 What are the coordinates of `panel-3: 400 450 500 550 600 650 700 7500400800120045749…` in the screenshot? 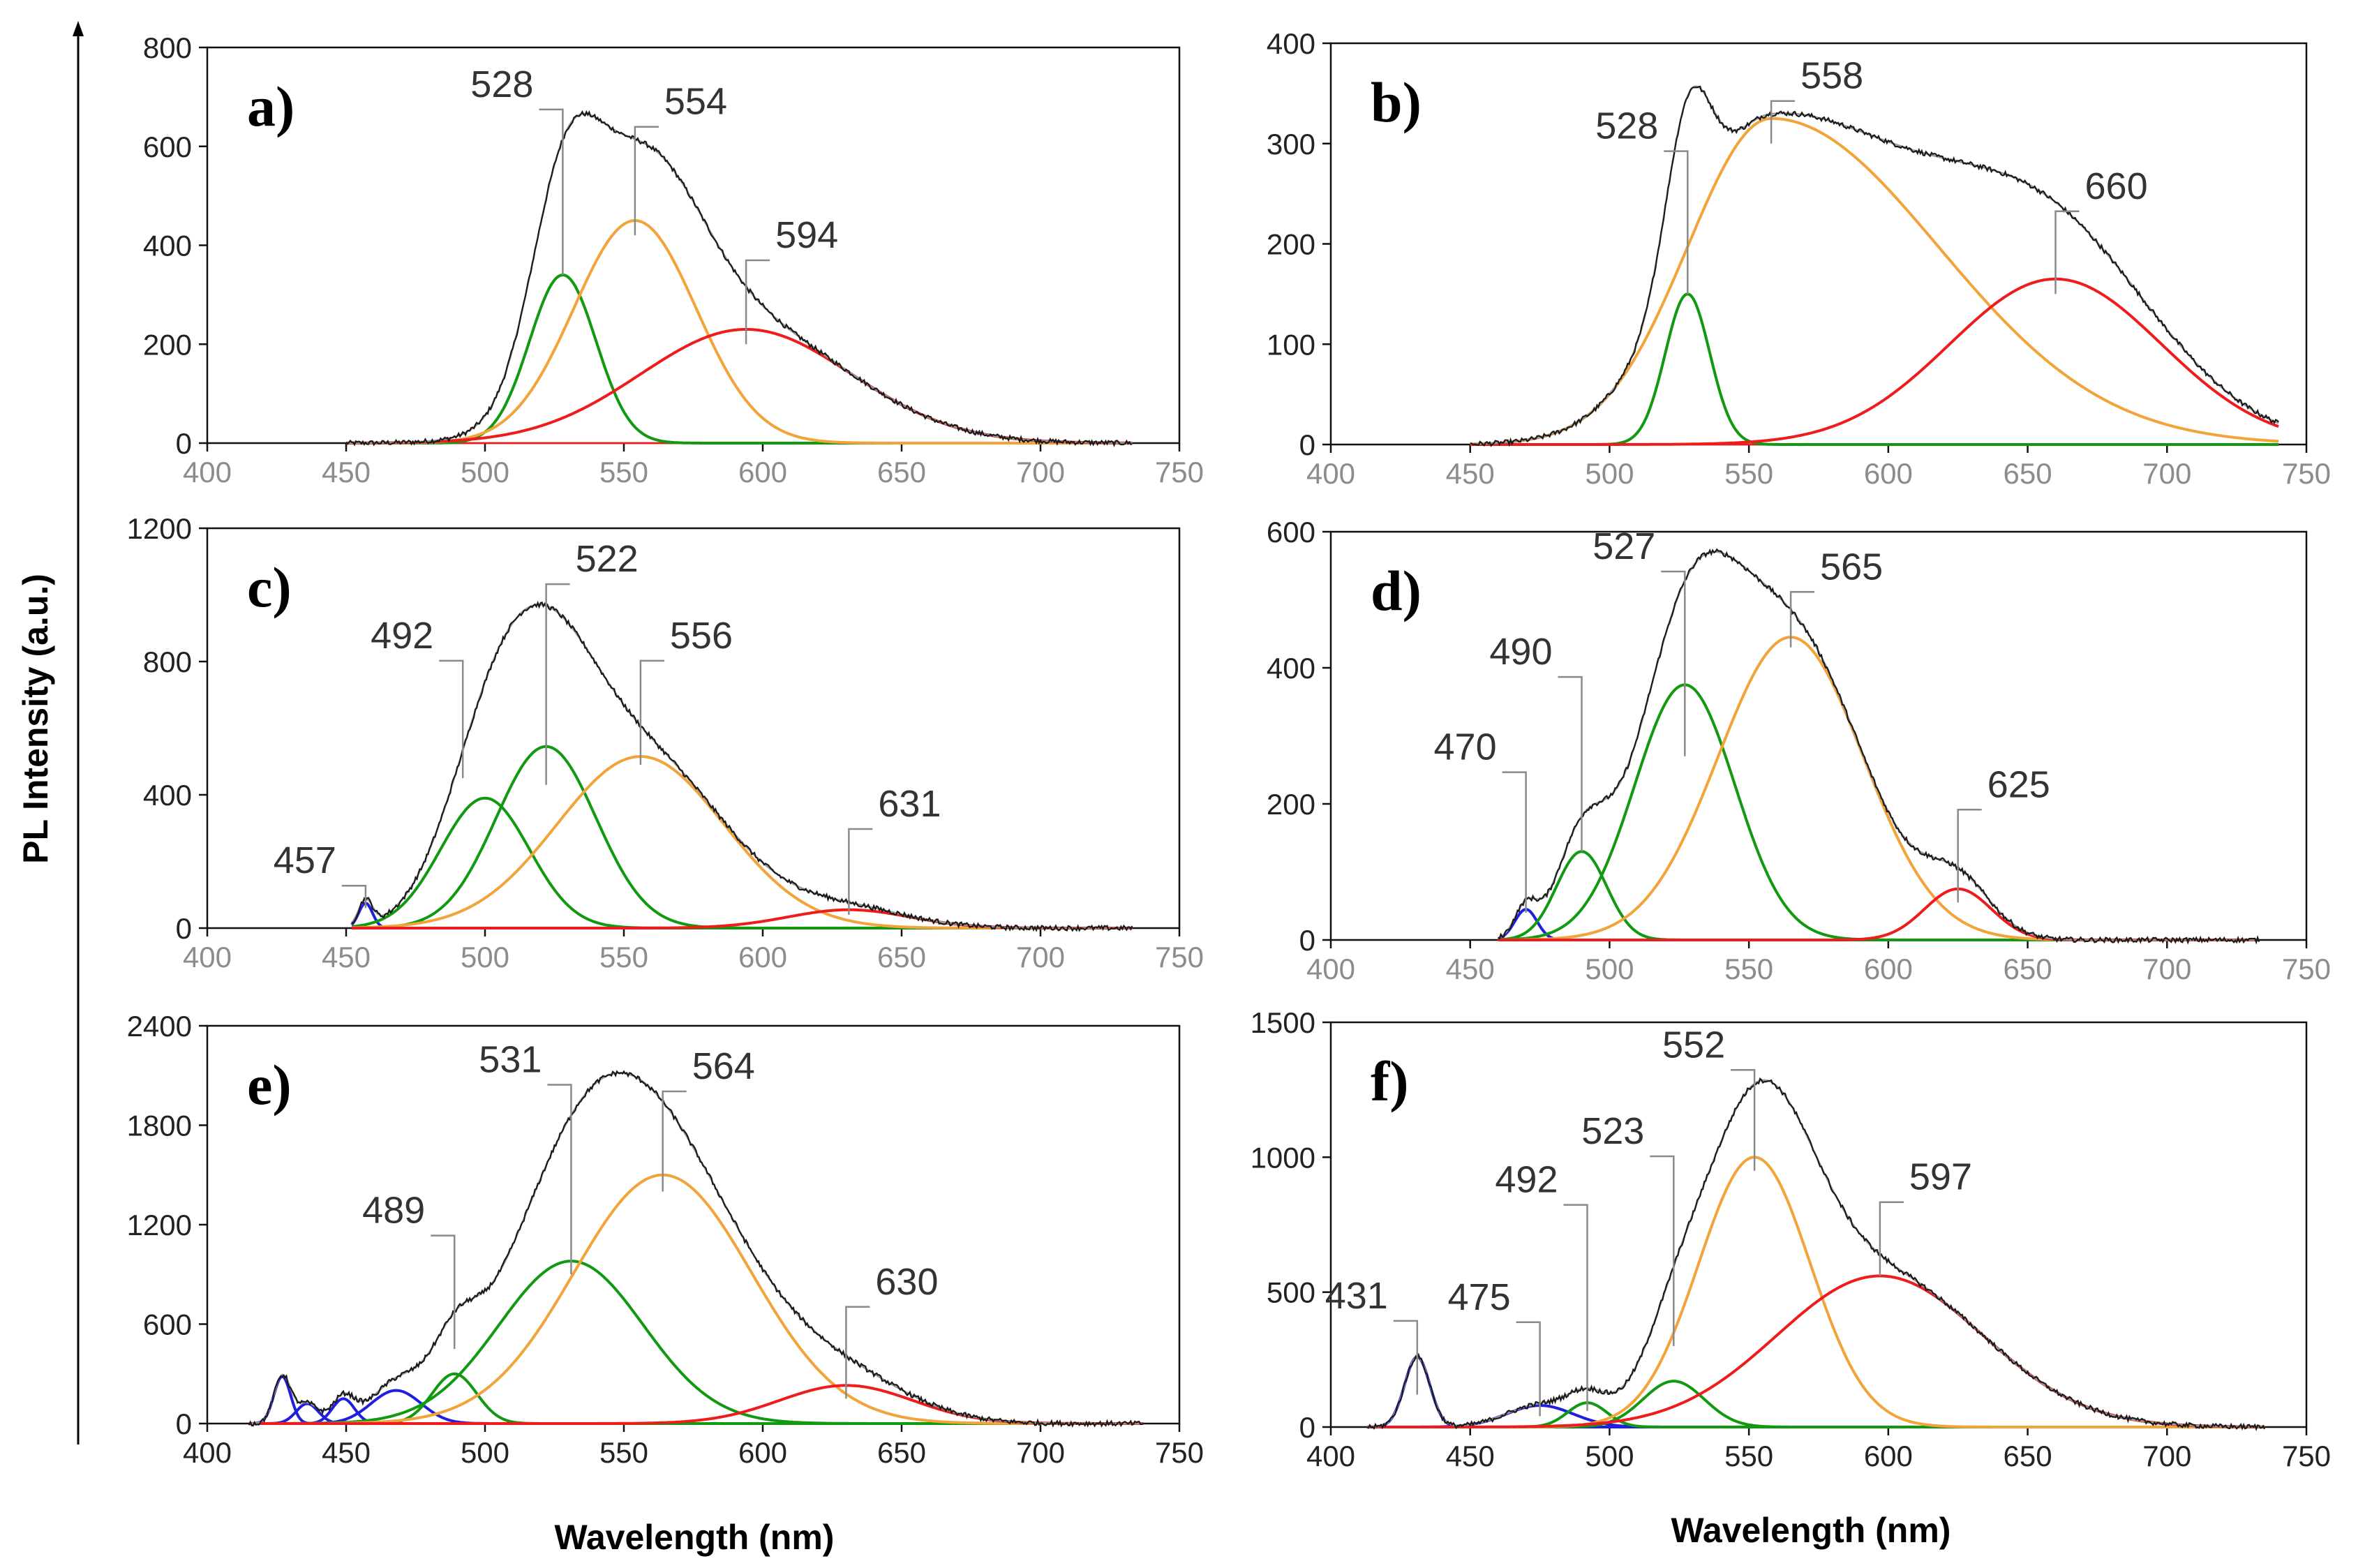 It's located at (665, 742).